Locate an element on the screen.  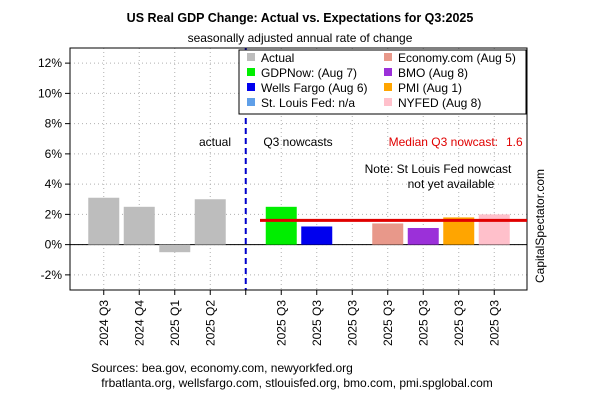
legend-label: Wells Fargo (Aug 6) is located at coordinates (314, 88).